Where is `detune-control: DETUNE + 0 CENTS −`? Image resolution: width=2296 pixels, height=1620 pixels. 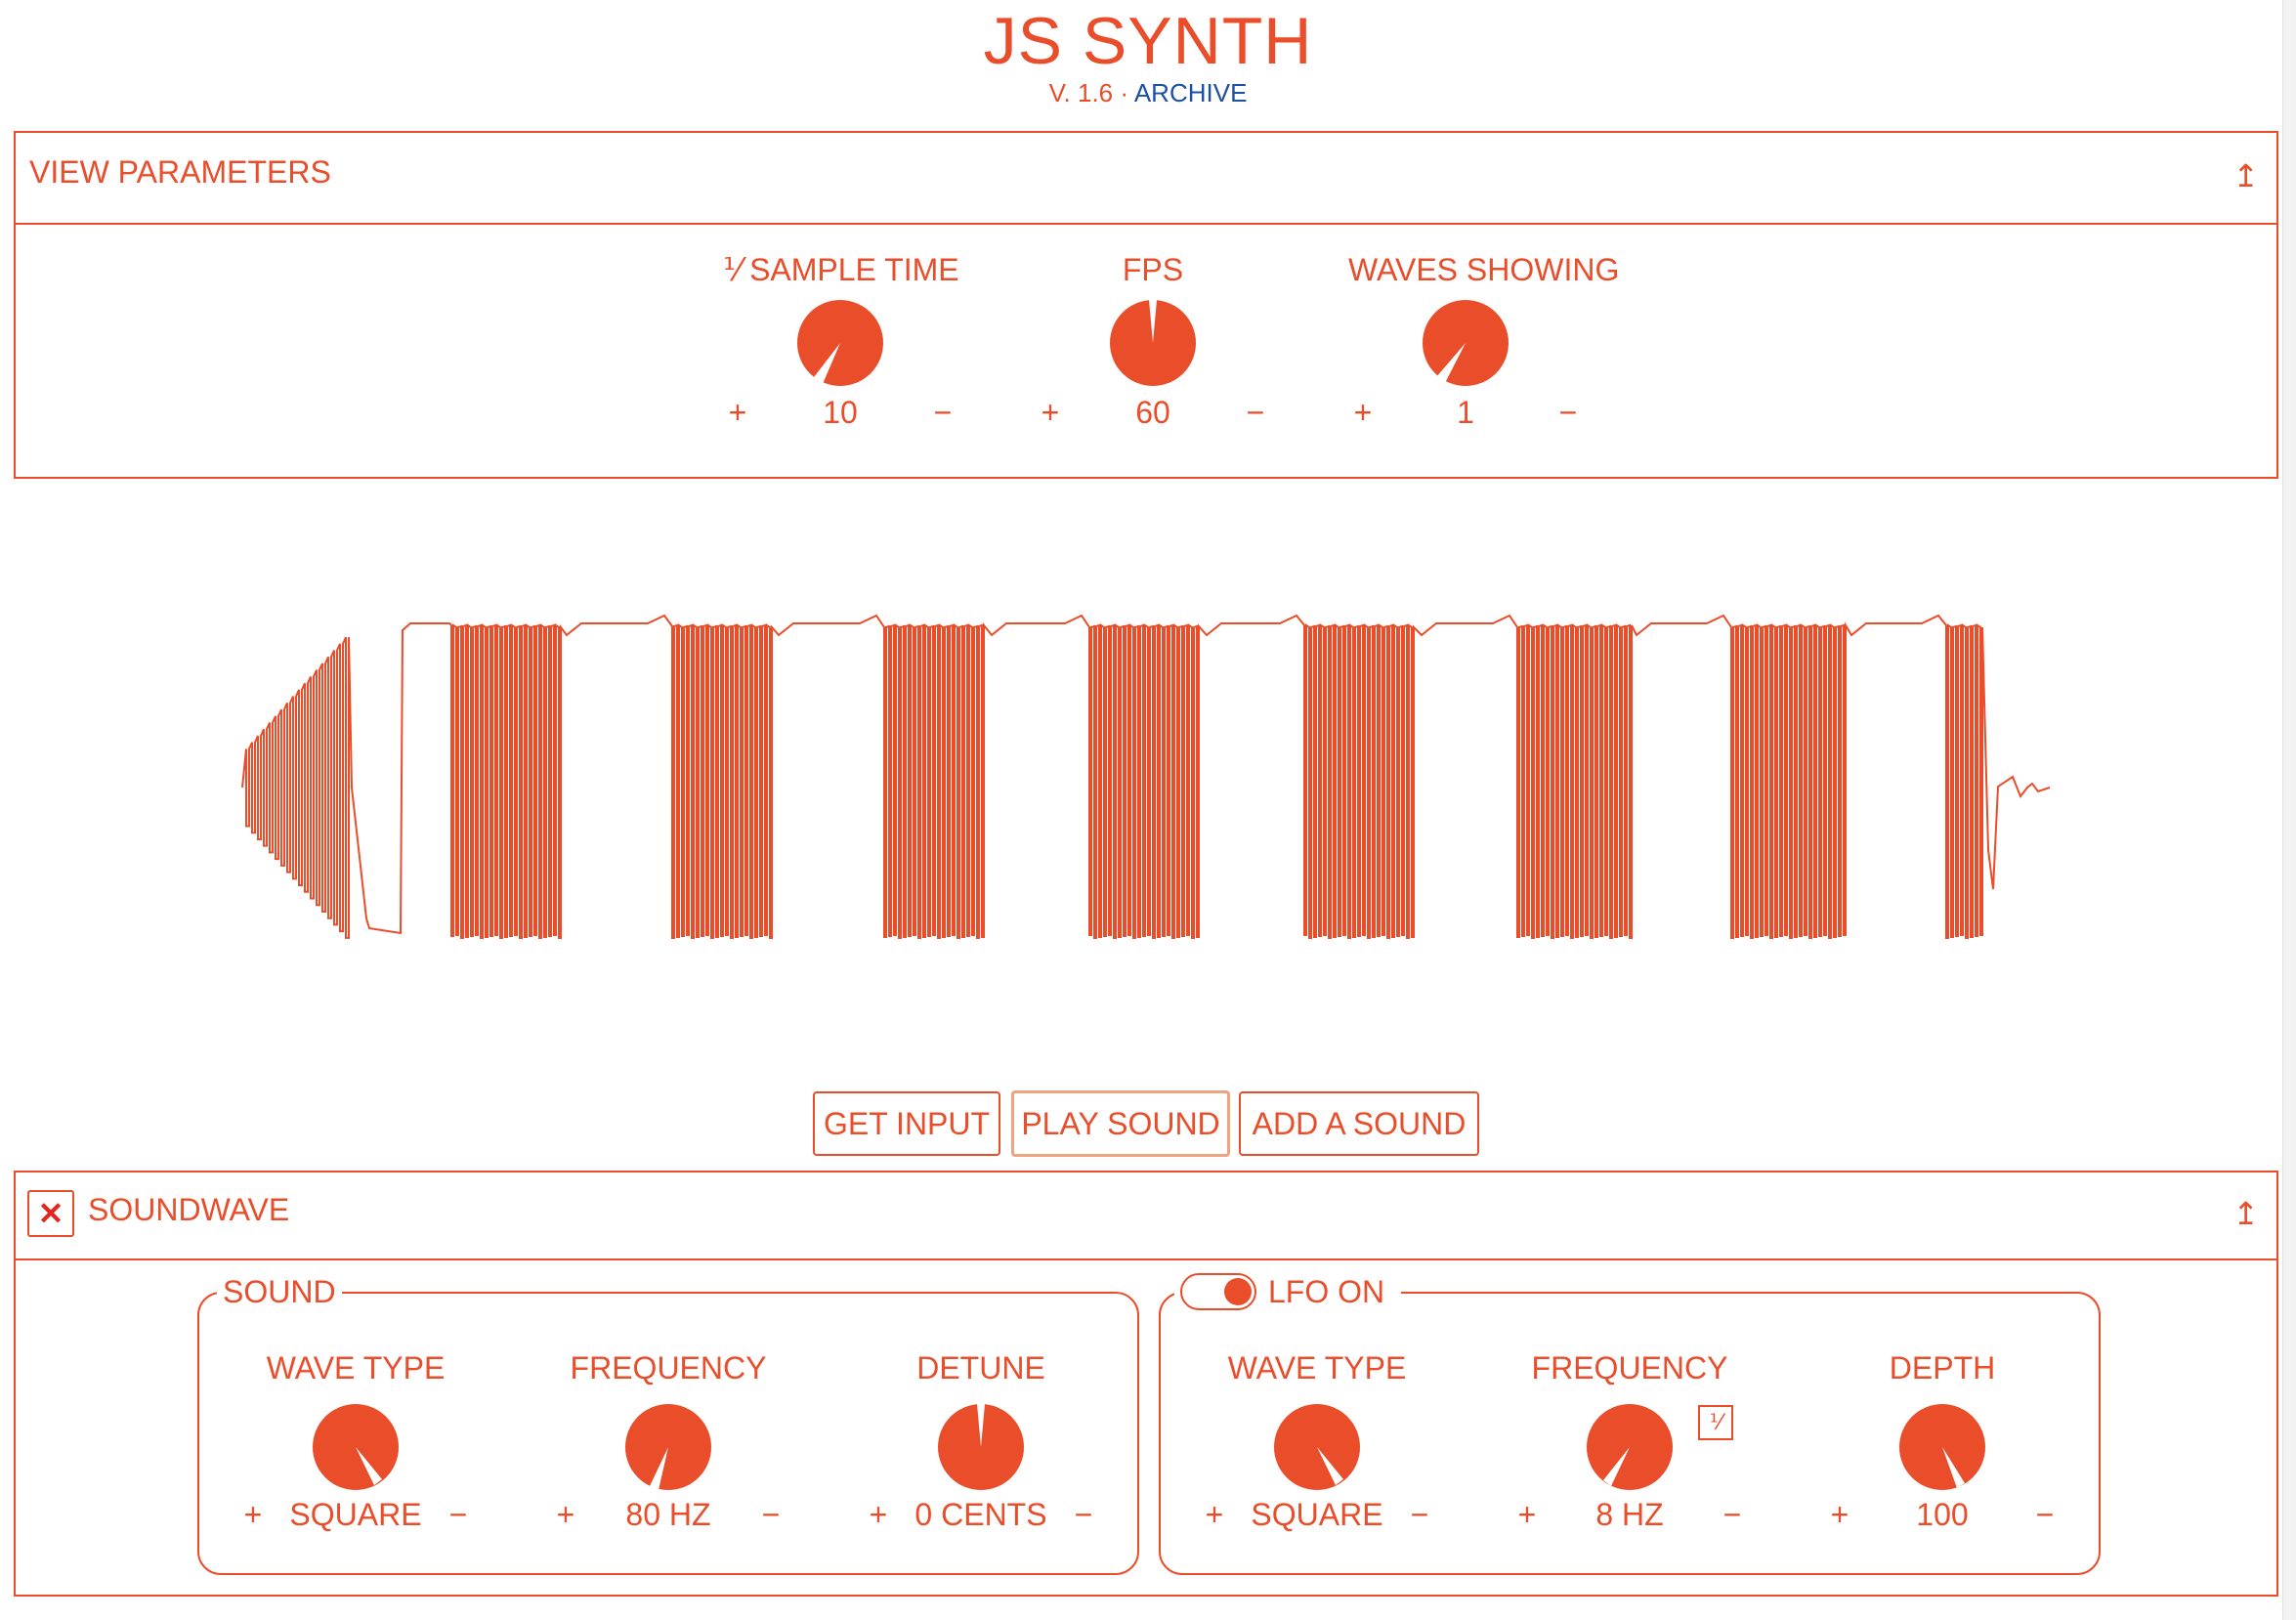 detune-control: DETUNE + 0 CENTS − is located at coordinates (981, 1441).